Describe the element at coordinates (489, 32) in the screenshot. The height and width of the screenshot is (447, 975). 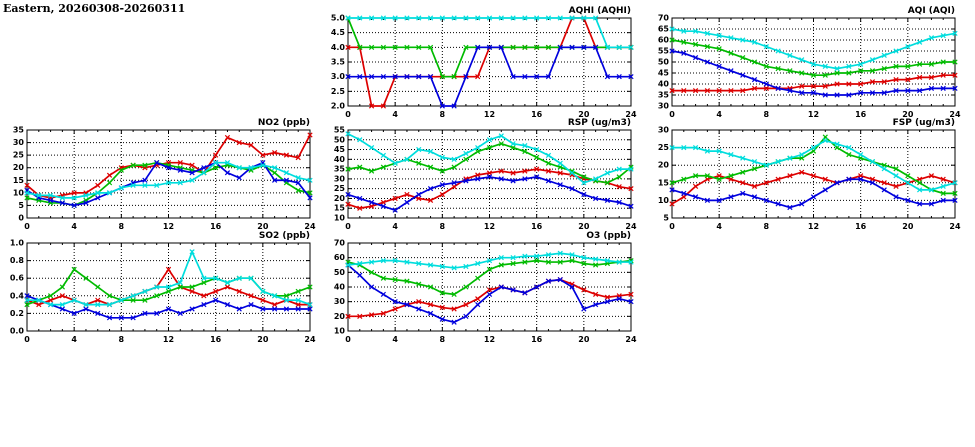
I see `aqhi-series-cyan` at that location.